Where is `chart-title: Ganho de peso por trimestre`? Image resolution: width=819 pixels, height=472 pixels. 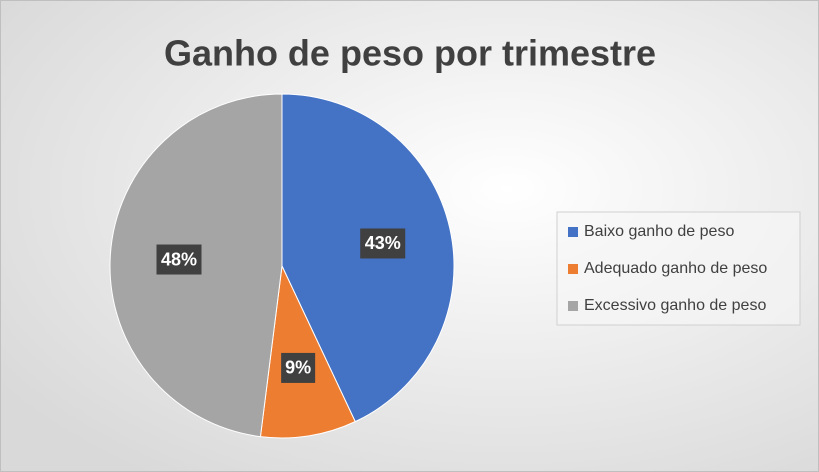 chart-title: Ganho de peso por trimestre is located at coordinates (410, 53).